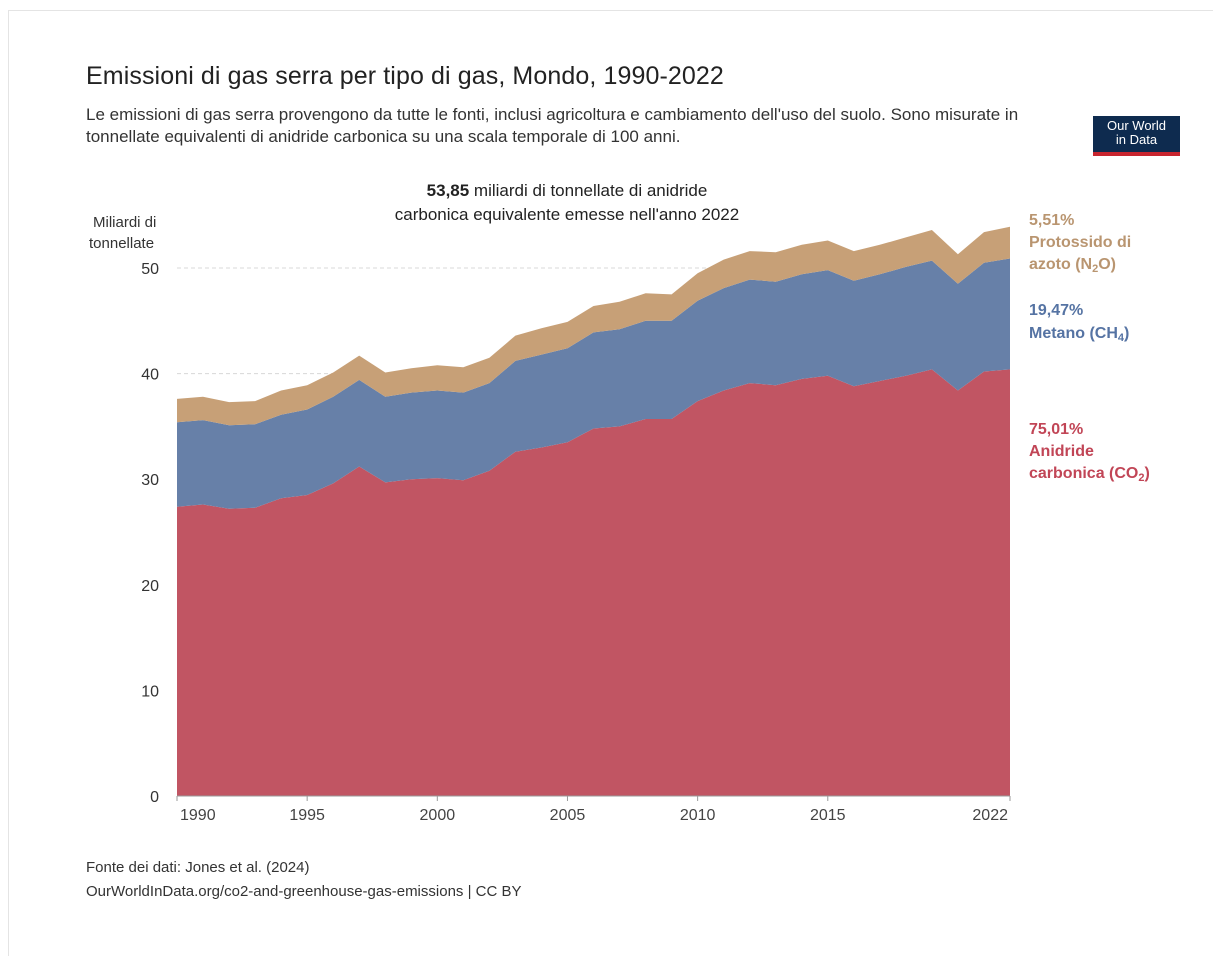 This screenshot has width=1213, height=956. Describe the element at coordinates (150, 691) in the screenshot. I see `y-tick-label: 10` at that location.